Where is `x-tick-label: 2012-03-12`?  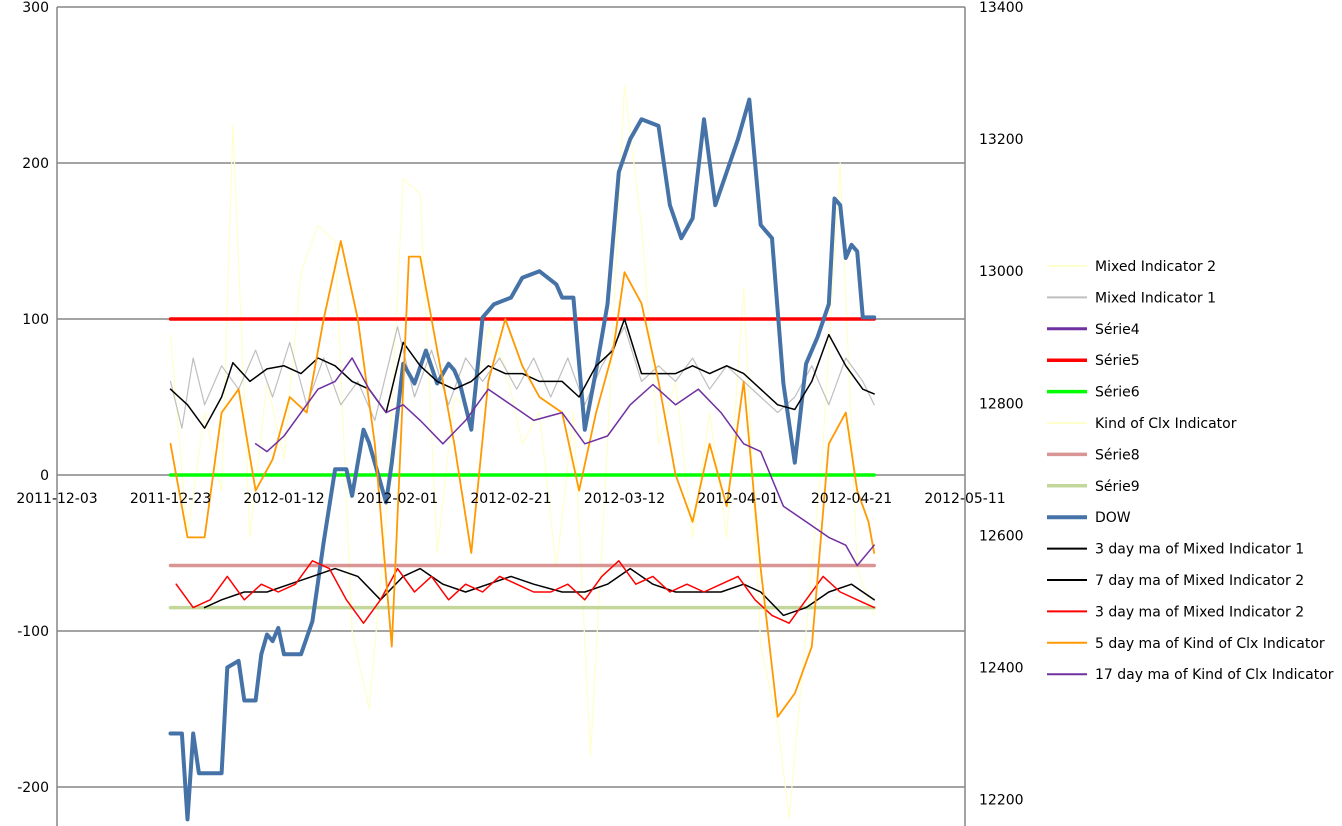
x-tick-label: 2012-03-12 is located at coordinates (624, 499).